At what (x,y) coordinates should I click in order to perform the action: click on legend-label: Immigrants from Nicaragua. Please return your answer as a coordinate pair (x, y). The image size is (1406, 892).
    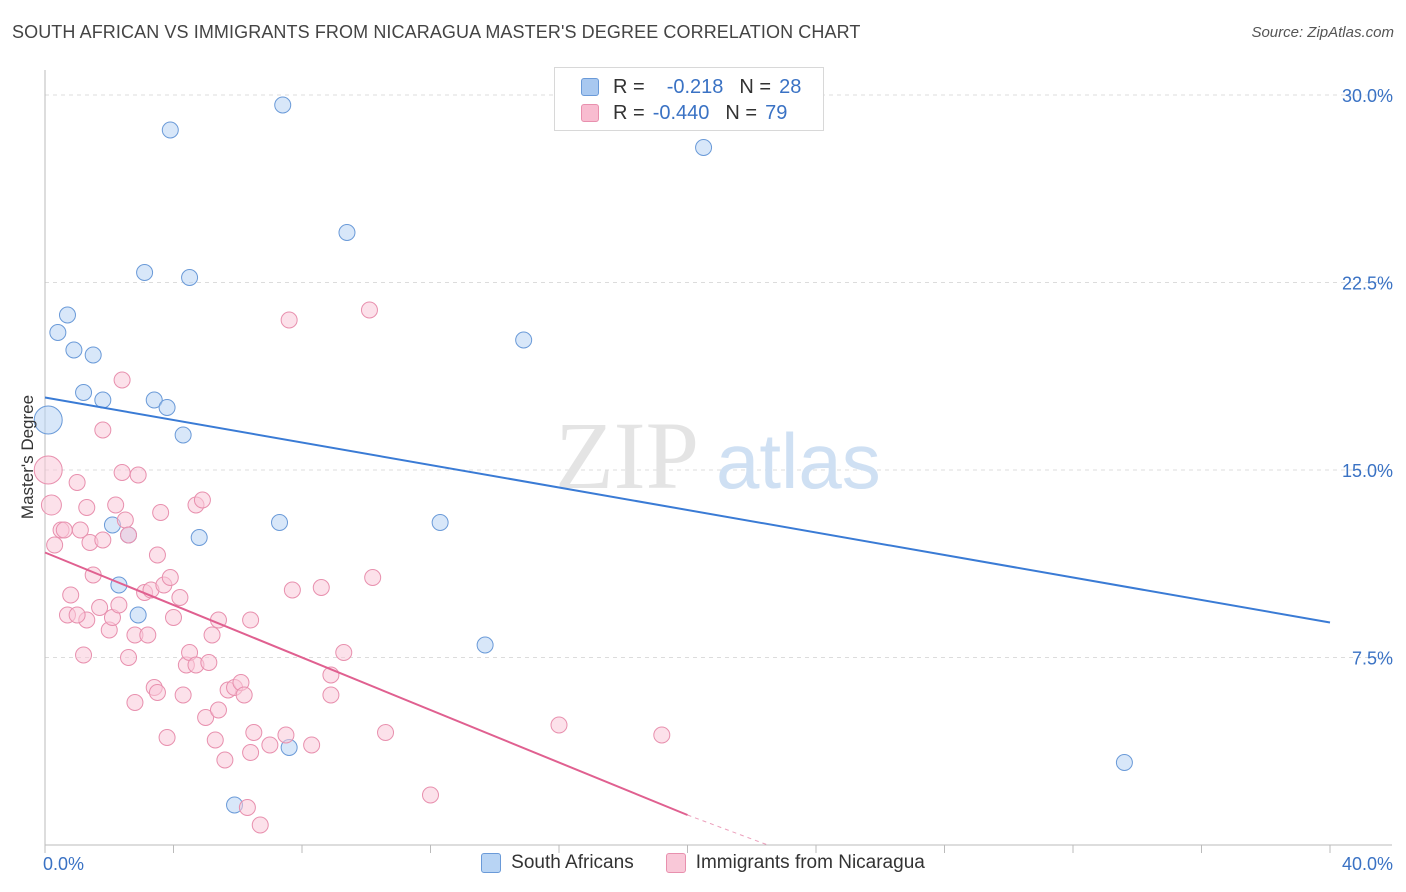
    Looking at the image, I should click on (810, 862).